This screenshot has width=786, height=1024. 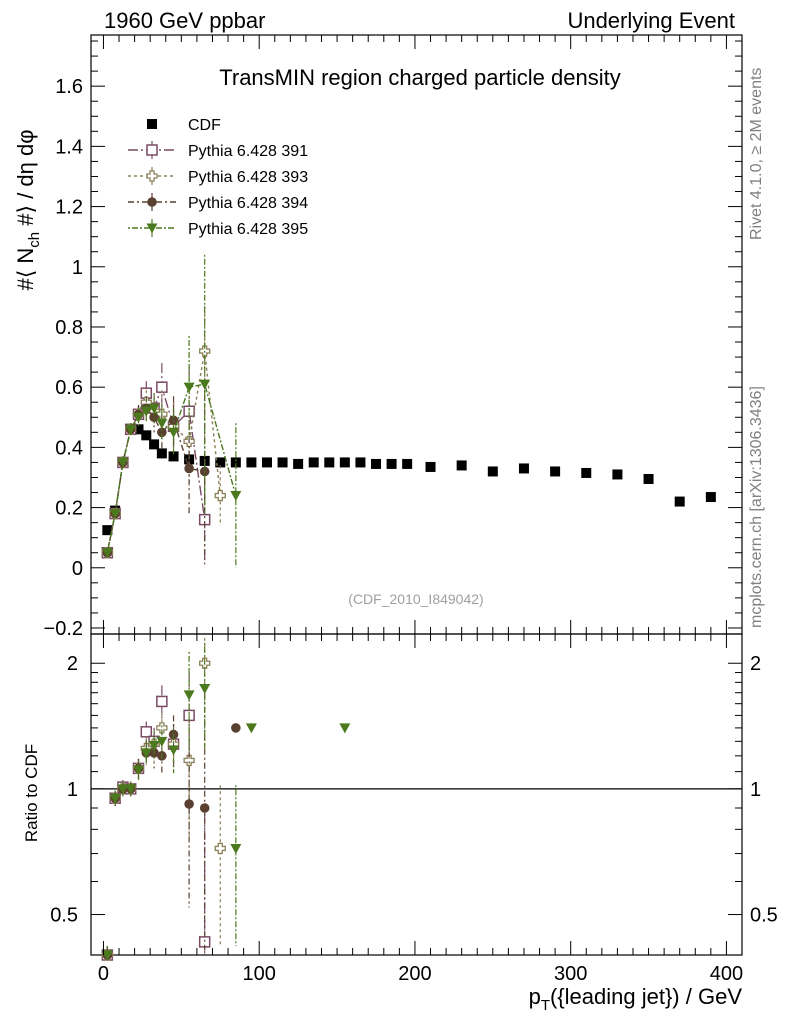 What do you see at coordinates (248, 229) in the screenshot?
I see `legend-label-p395: Pythia 6.428 395` at bounding box center [248, 229].